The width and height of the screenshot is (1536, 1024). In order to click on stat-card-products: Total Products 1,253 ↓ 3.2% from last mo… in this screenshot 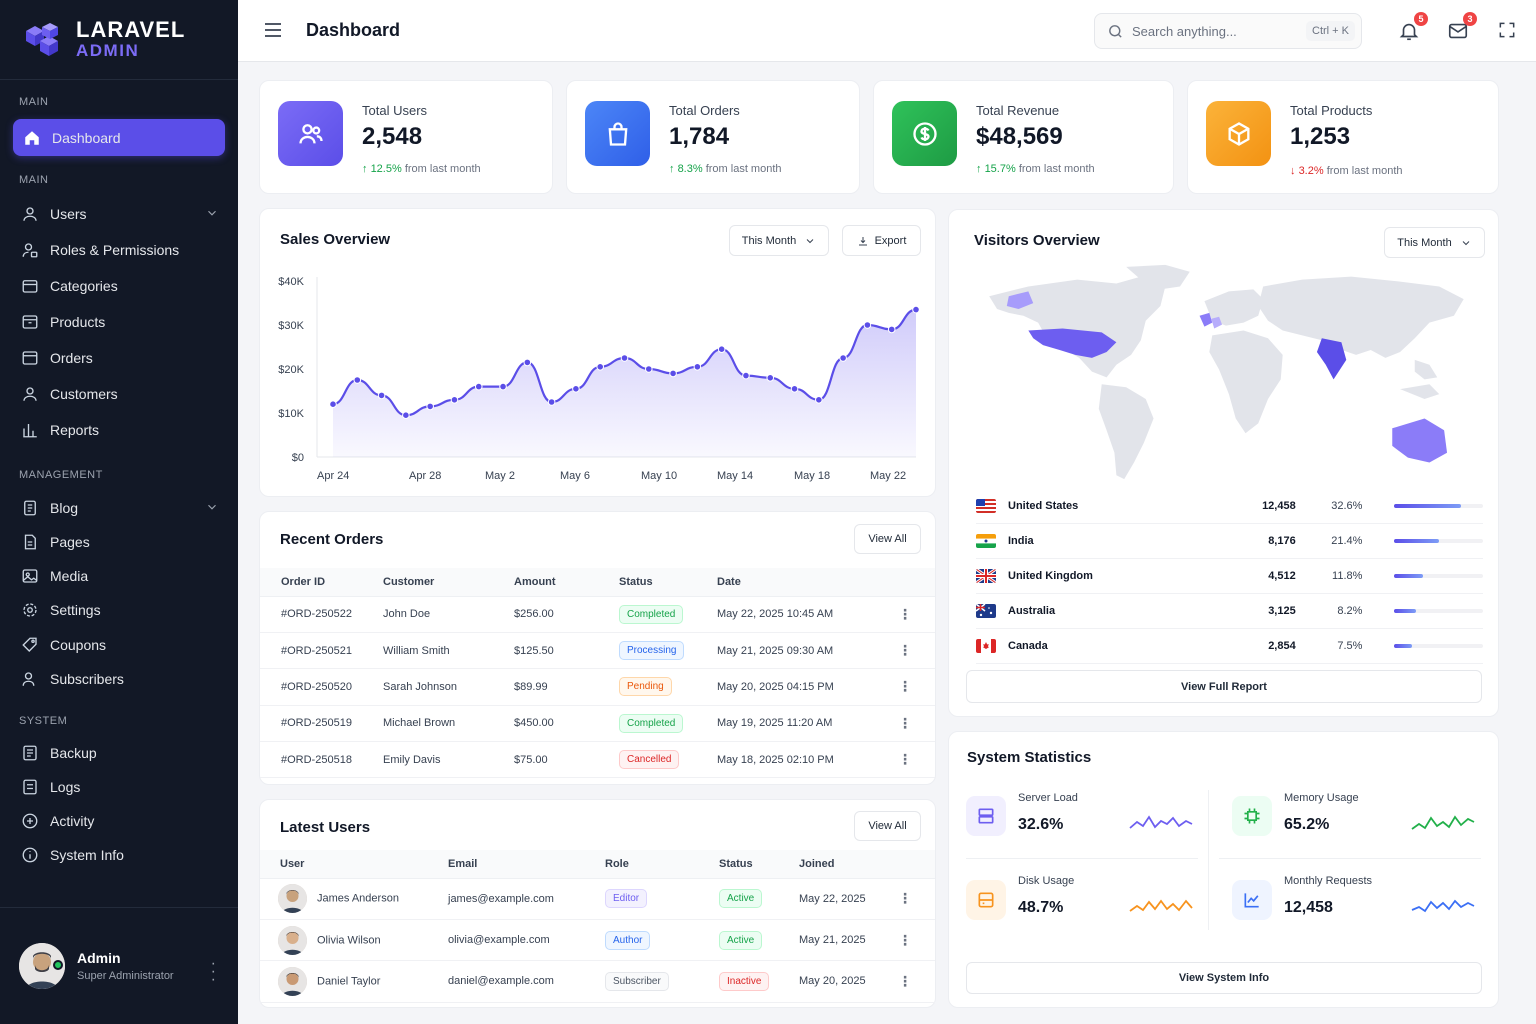, I will do `click(1343, 137)`.